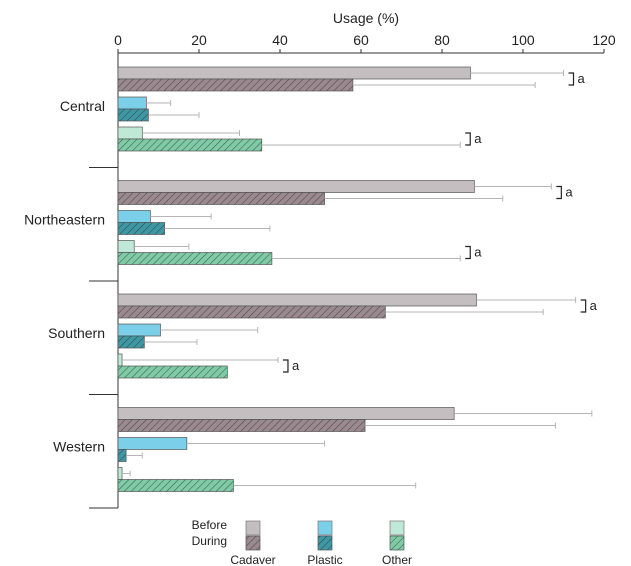 The image size is (631, 566). What do you see at coordinates (82, 106) in the screenshot?
I see `category-label-central: Central` at bounding box center [82, 106].